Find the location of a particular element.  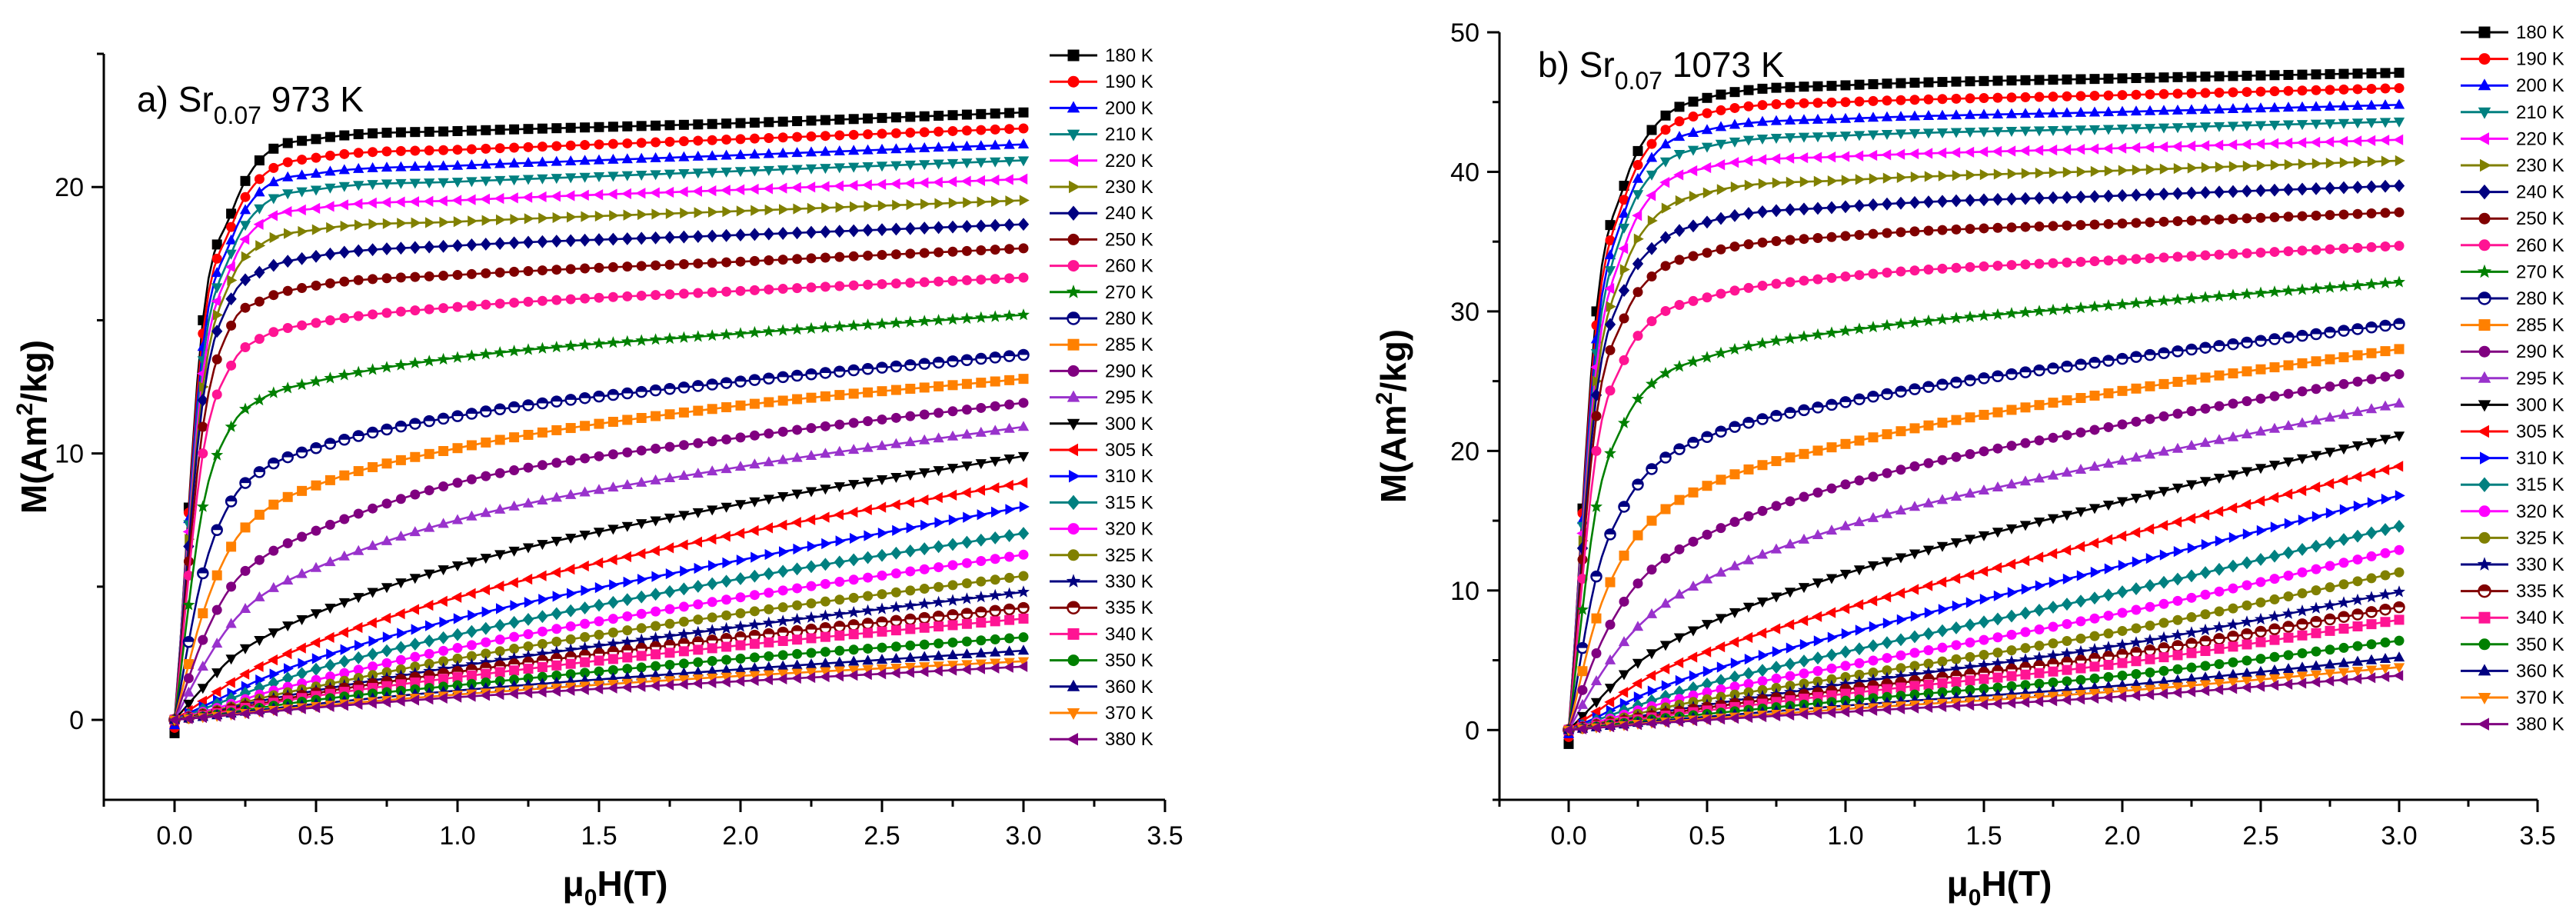

x-axis-label-rest: H(T) is located at coordinates (2016, 884).